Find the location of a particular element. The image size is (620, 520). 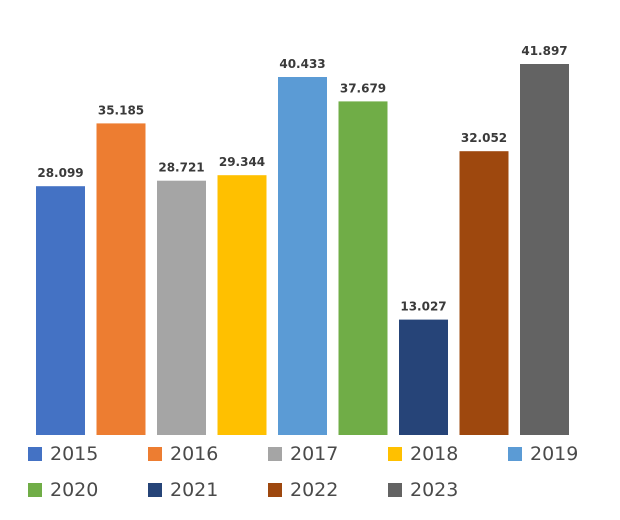

legend-item-2022: 2022 is located at coordinates (303, 490).